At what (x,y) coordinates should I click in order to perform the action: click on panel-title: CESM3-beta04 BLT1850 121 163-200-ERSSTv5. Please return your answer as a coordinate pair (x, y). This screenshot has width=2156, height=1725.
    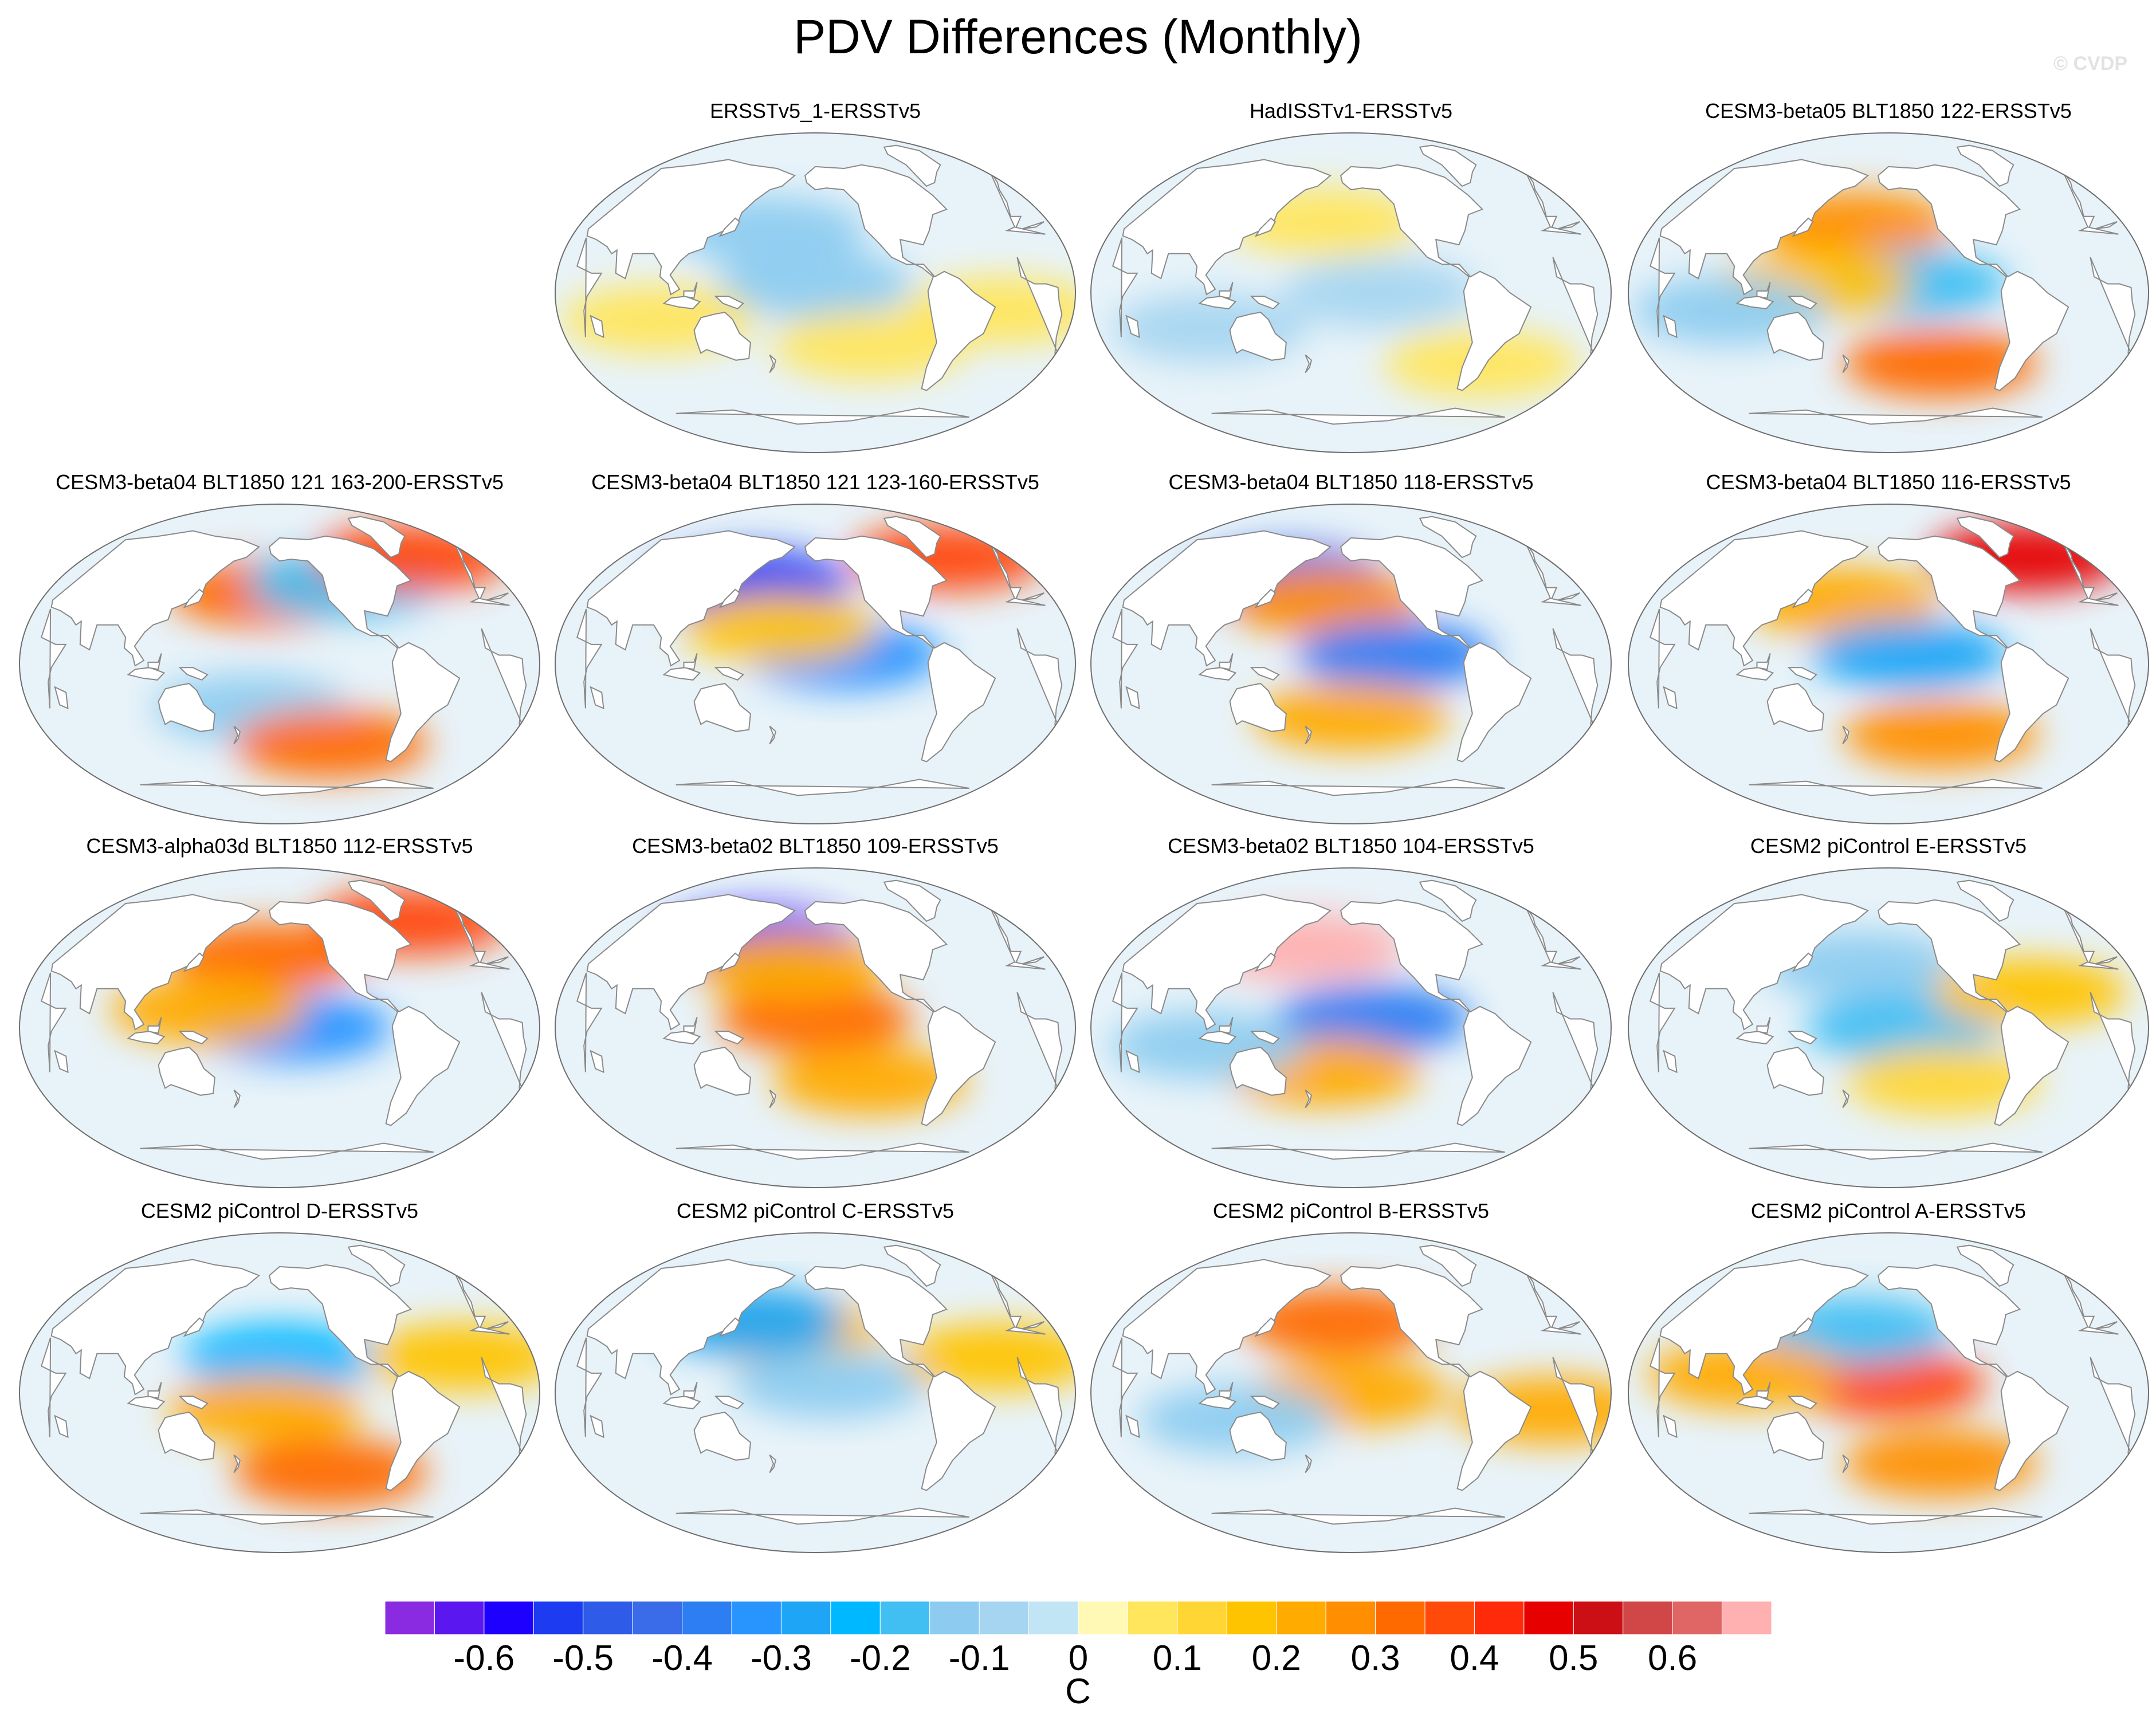
    Looking at the image, I should click on (280, 482).